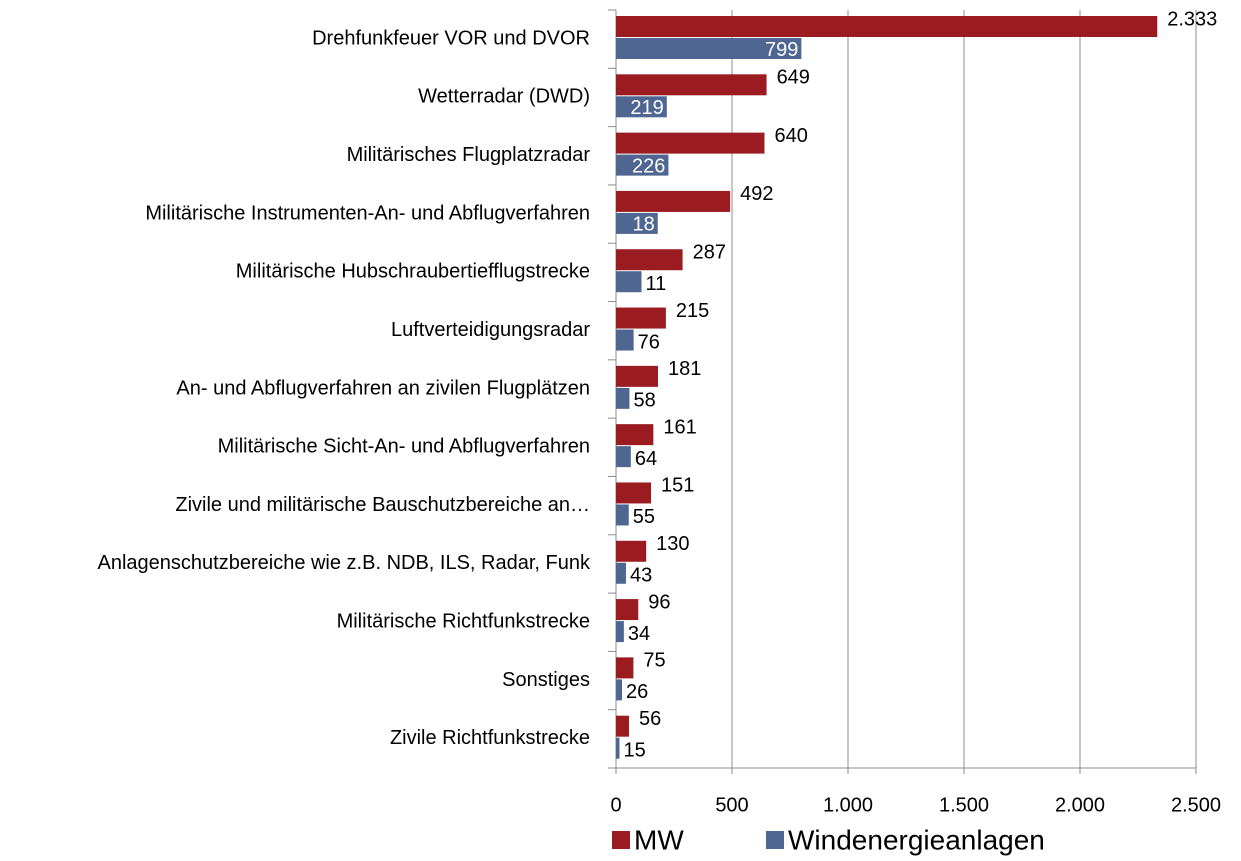 The width and height of the screenshot is (1241, 861). Describe the element at coordinates (756, 194) in the screenshot. I see `data-label: 492` at that location.